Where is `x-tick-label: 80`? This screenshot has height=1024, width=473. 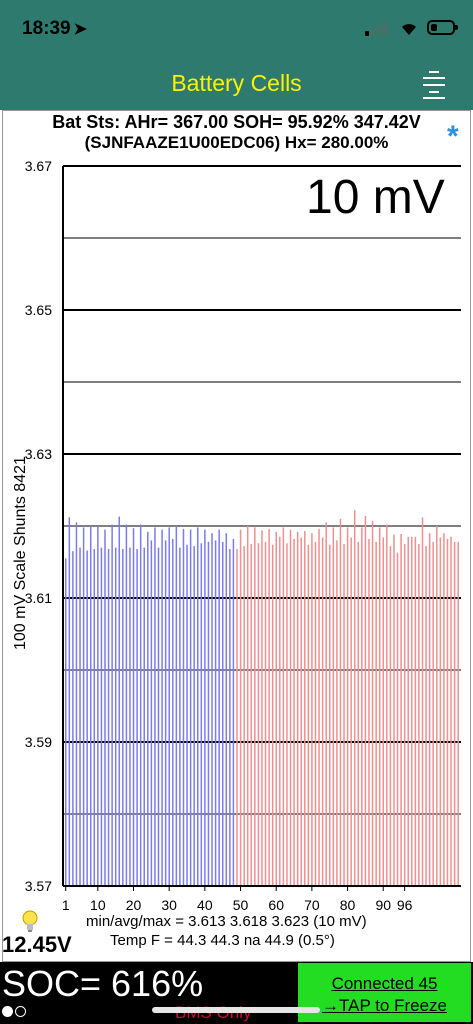
x-tick-label: 80 is located at coordinates (348, 903).